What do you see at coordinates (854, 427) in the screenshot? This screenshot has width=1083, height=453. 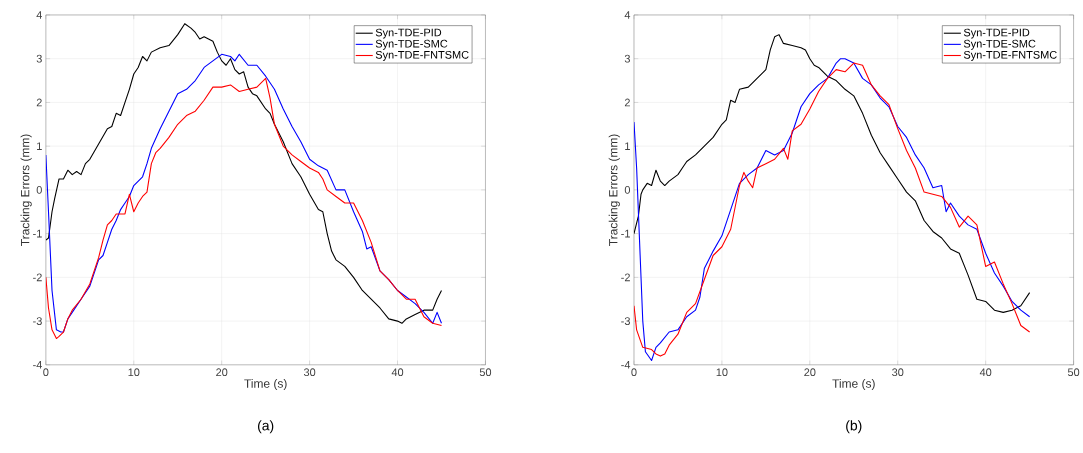 I see `text: (b)` at bounding box center [854, 427].